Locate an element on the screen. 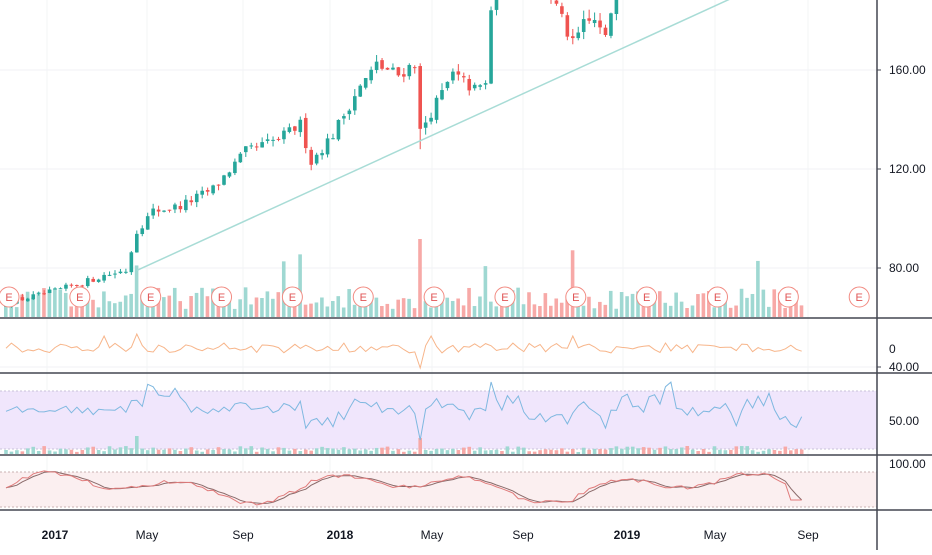  earnings-circle is located at coordinates (222, 297).